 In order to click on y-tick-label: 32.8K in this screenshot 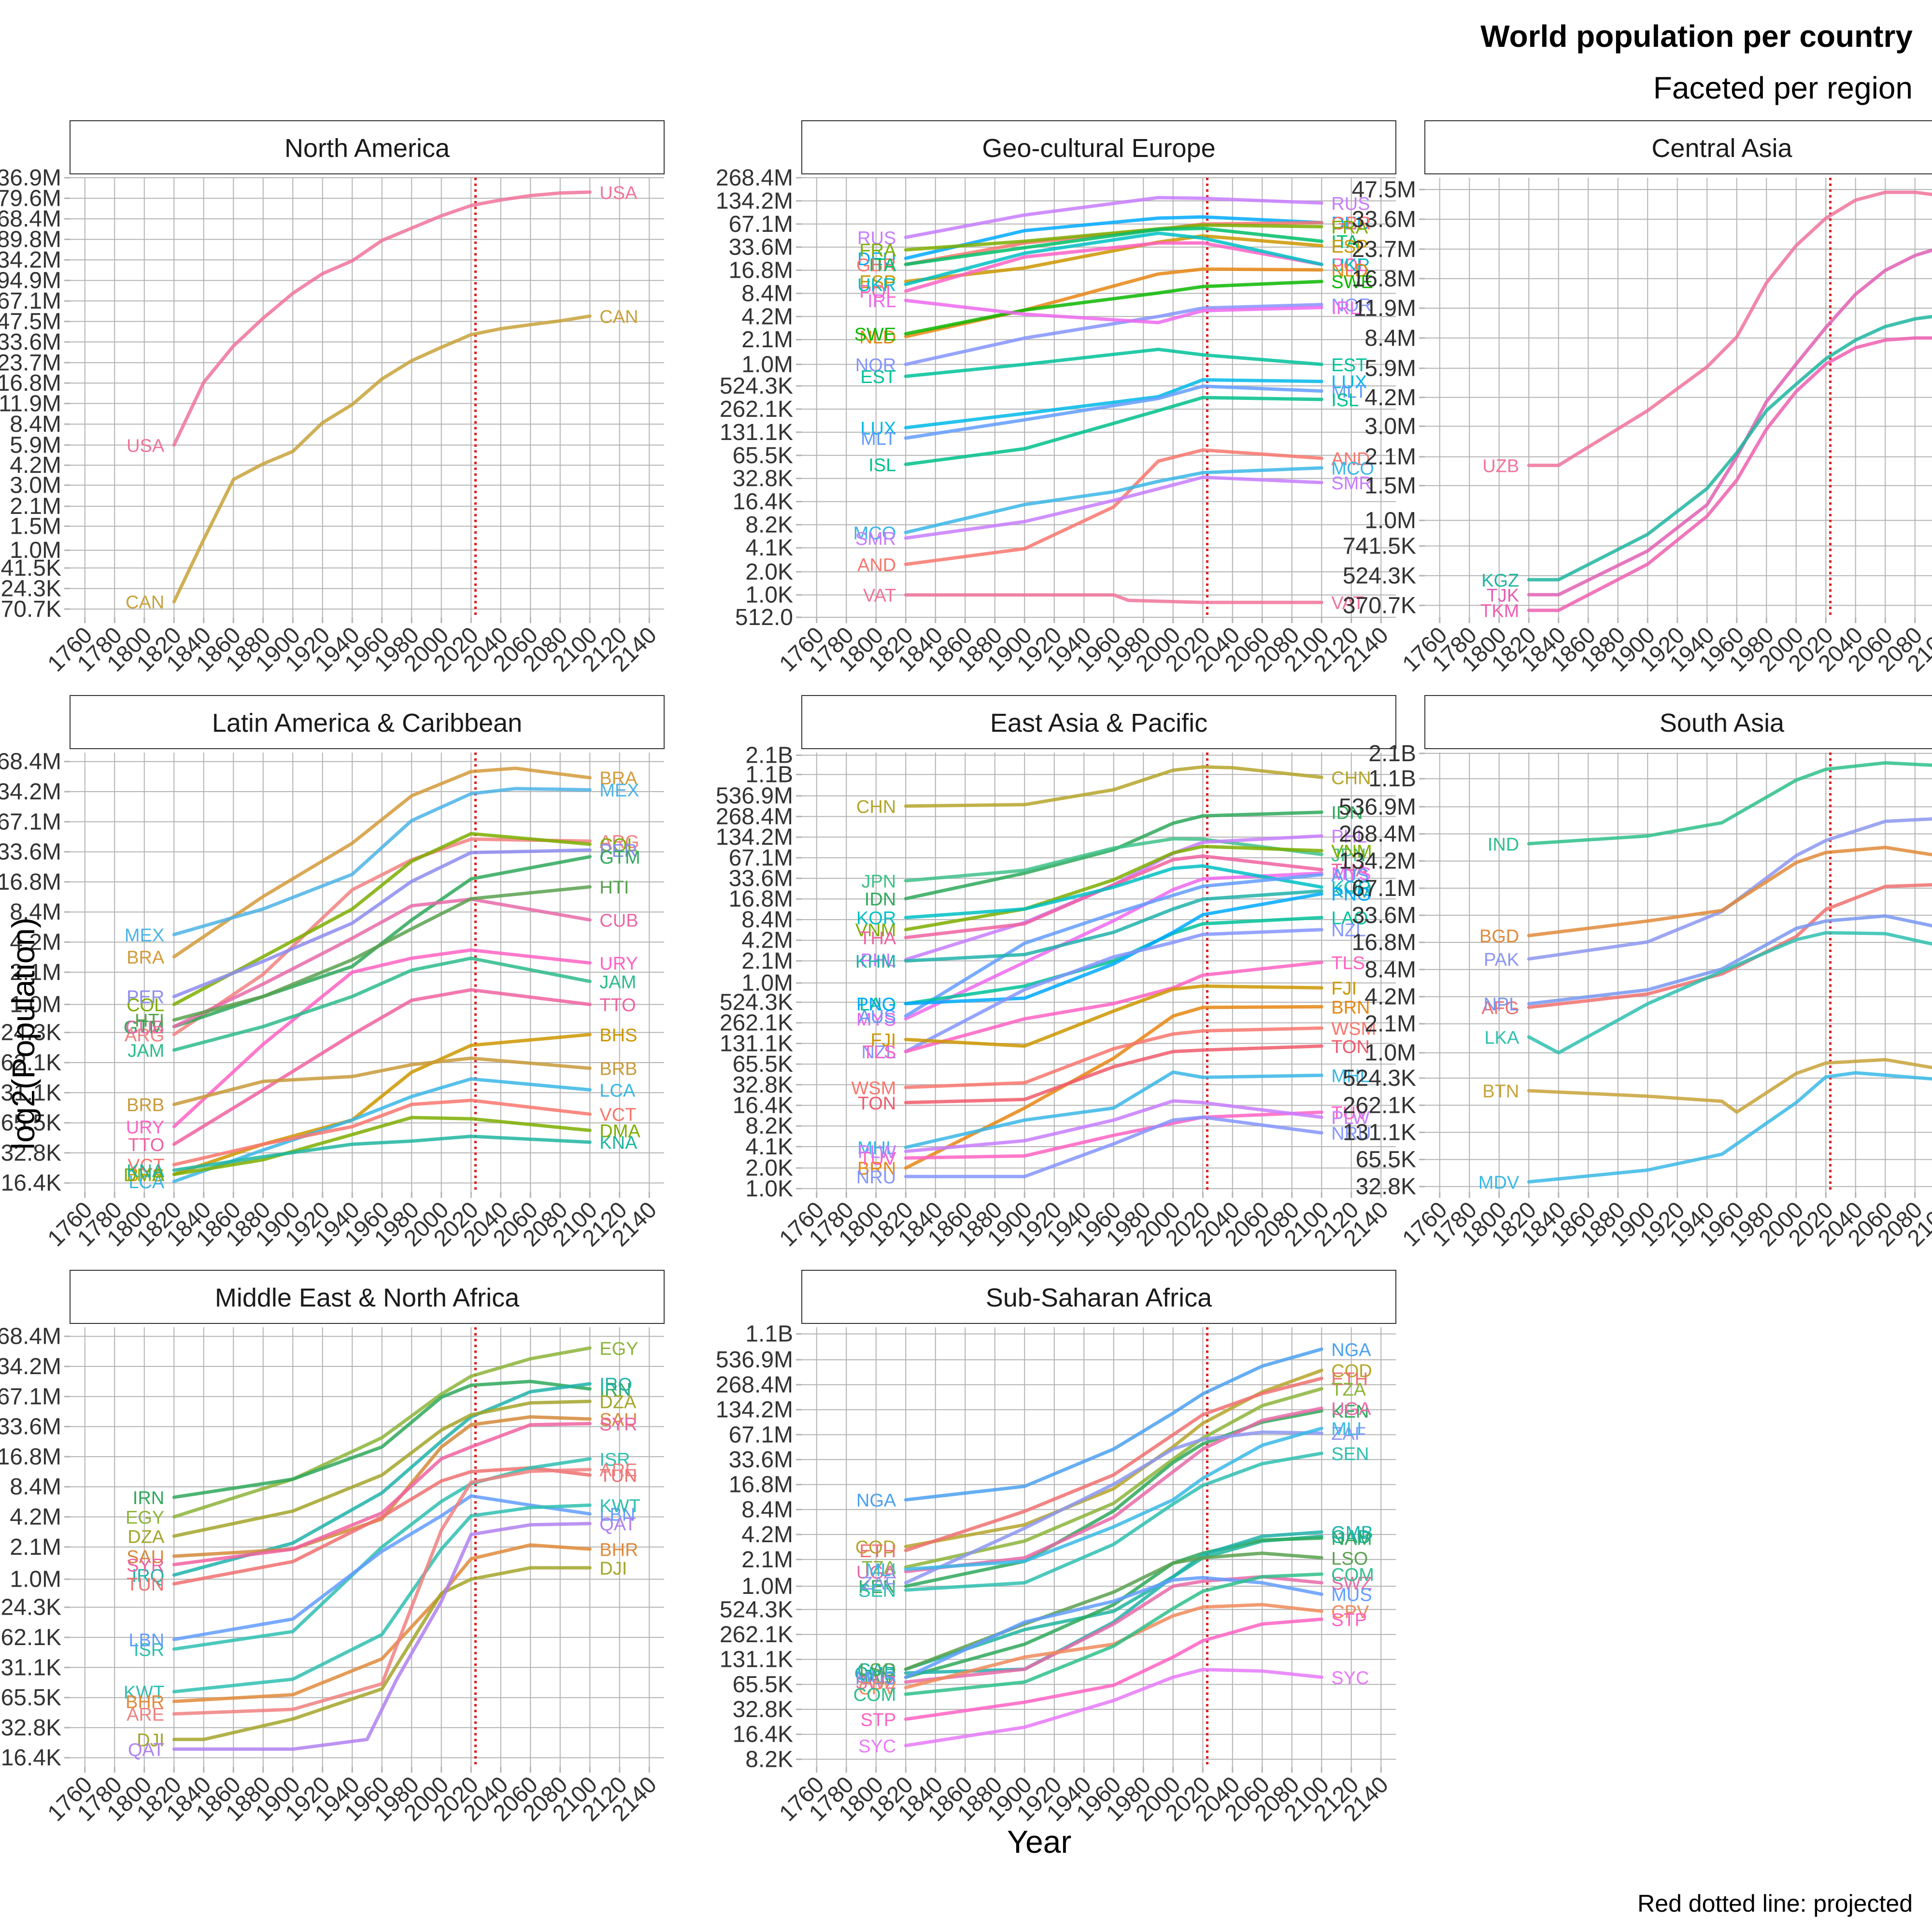, I will do `click(31, 1153)`.